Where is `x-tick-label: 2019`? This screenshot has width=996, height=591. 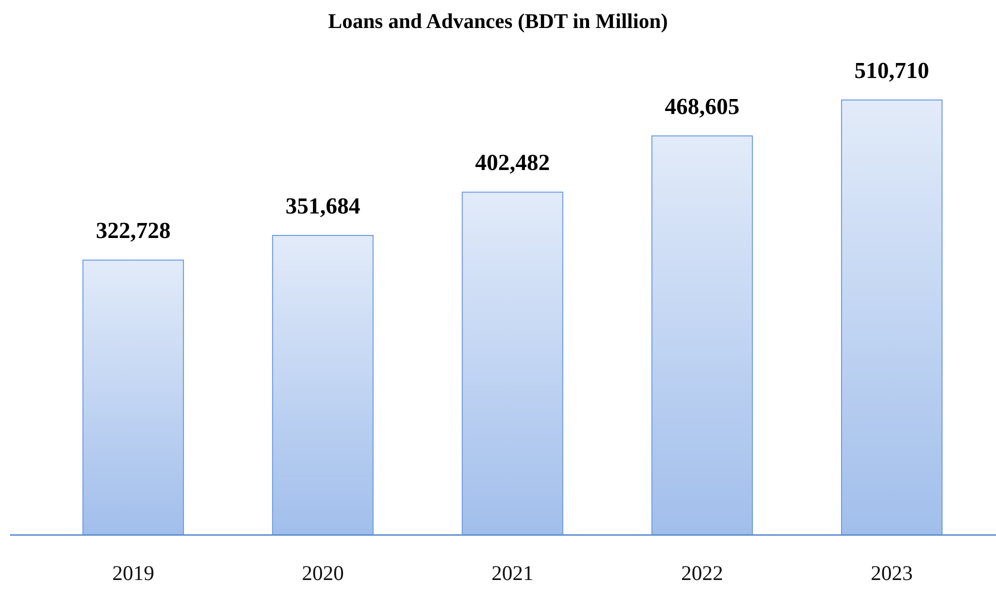 x-tick-label: 2019 is located at coordinates (133, 572).